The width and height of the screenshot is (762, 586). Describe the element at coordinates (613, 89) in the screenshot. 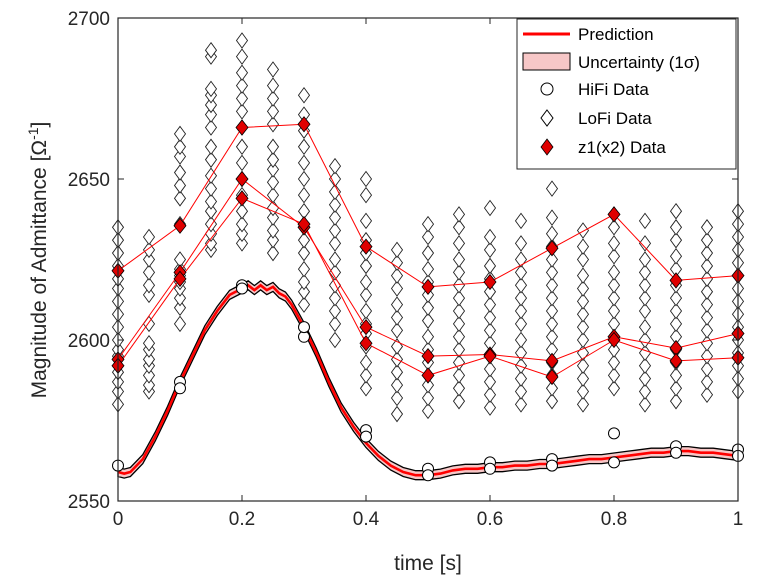

I see `legend-hifi-label: HiFi Data` at that location.